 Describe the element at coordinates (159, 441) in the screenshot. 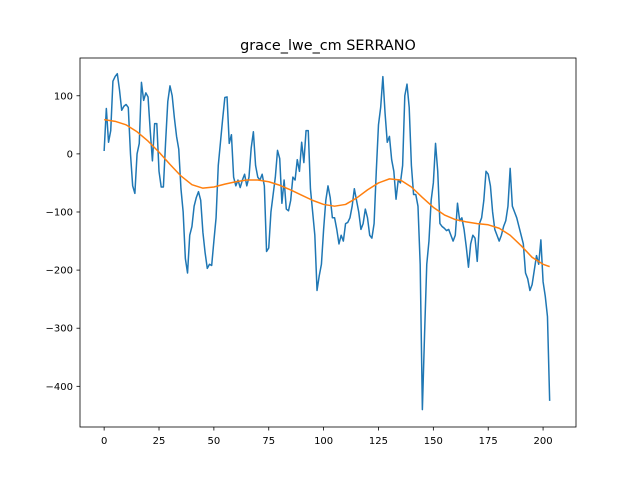

I see `x-tick-label: 25` at that location.